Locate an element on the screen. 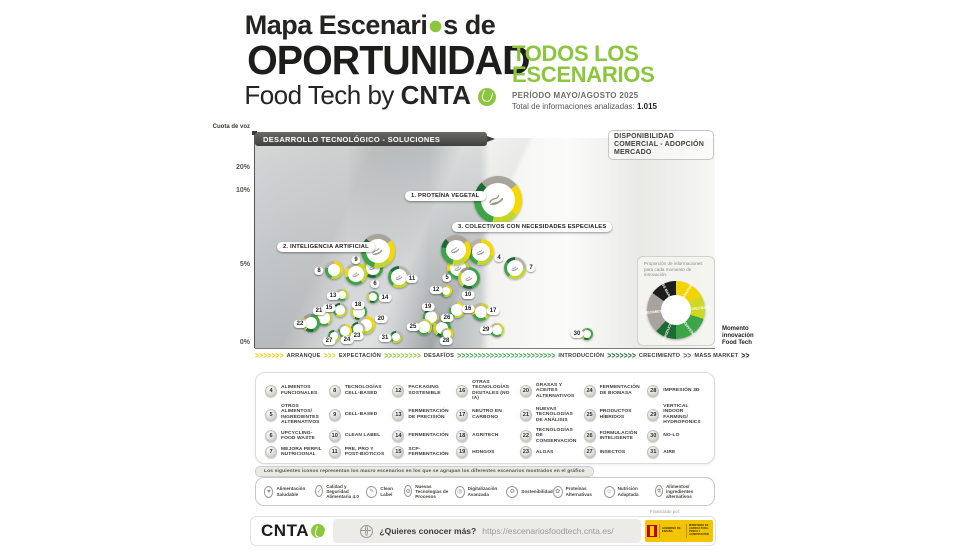  macro-label: Alimentación Saludable is located at coordinates (291, 491).